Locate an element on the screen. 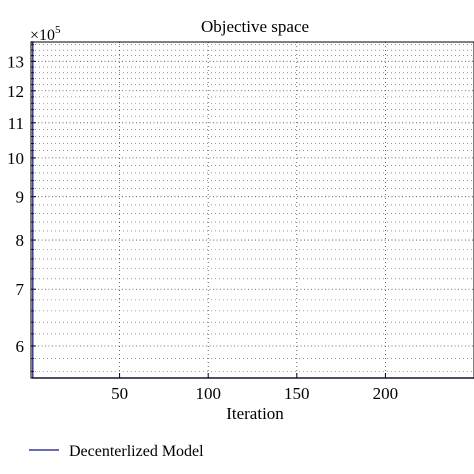 This screenshot has height=474, width=474. x-axis-label: Iteration is located at coordinates (255, 413).